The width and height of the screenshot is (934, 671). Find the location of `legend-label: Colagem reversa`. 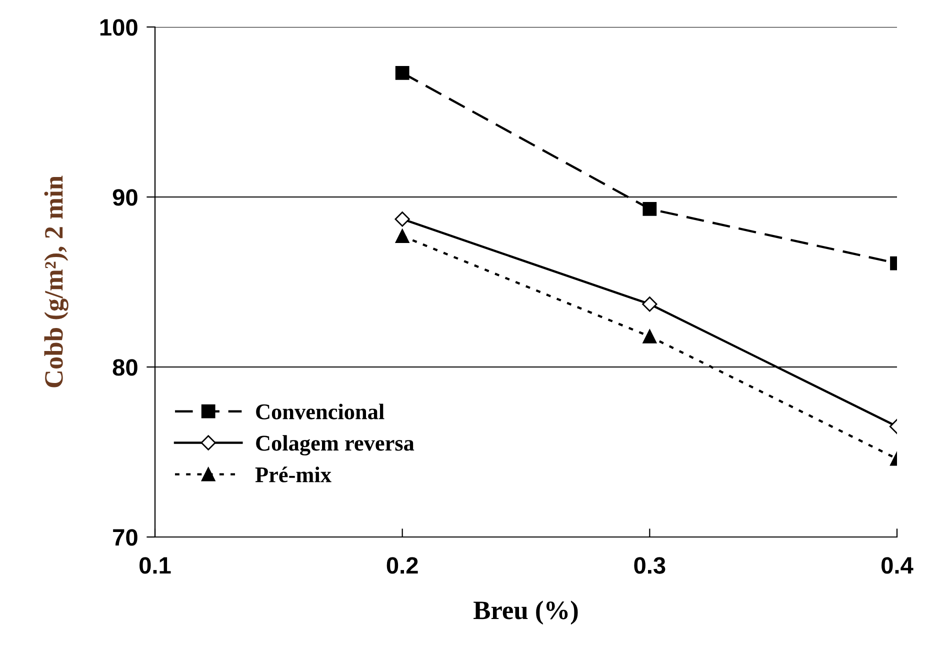

legend-label: Colagem reversa is located at coordinates (335, 445).